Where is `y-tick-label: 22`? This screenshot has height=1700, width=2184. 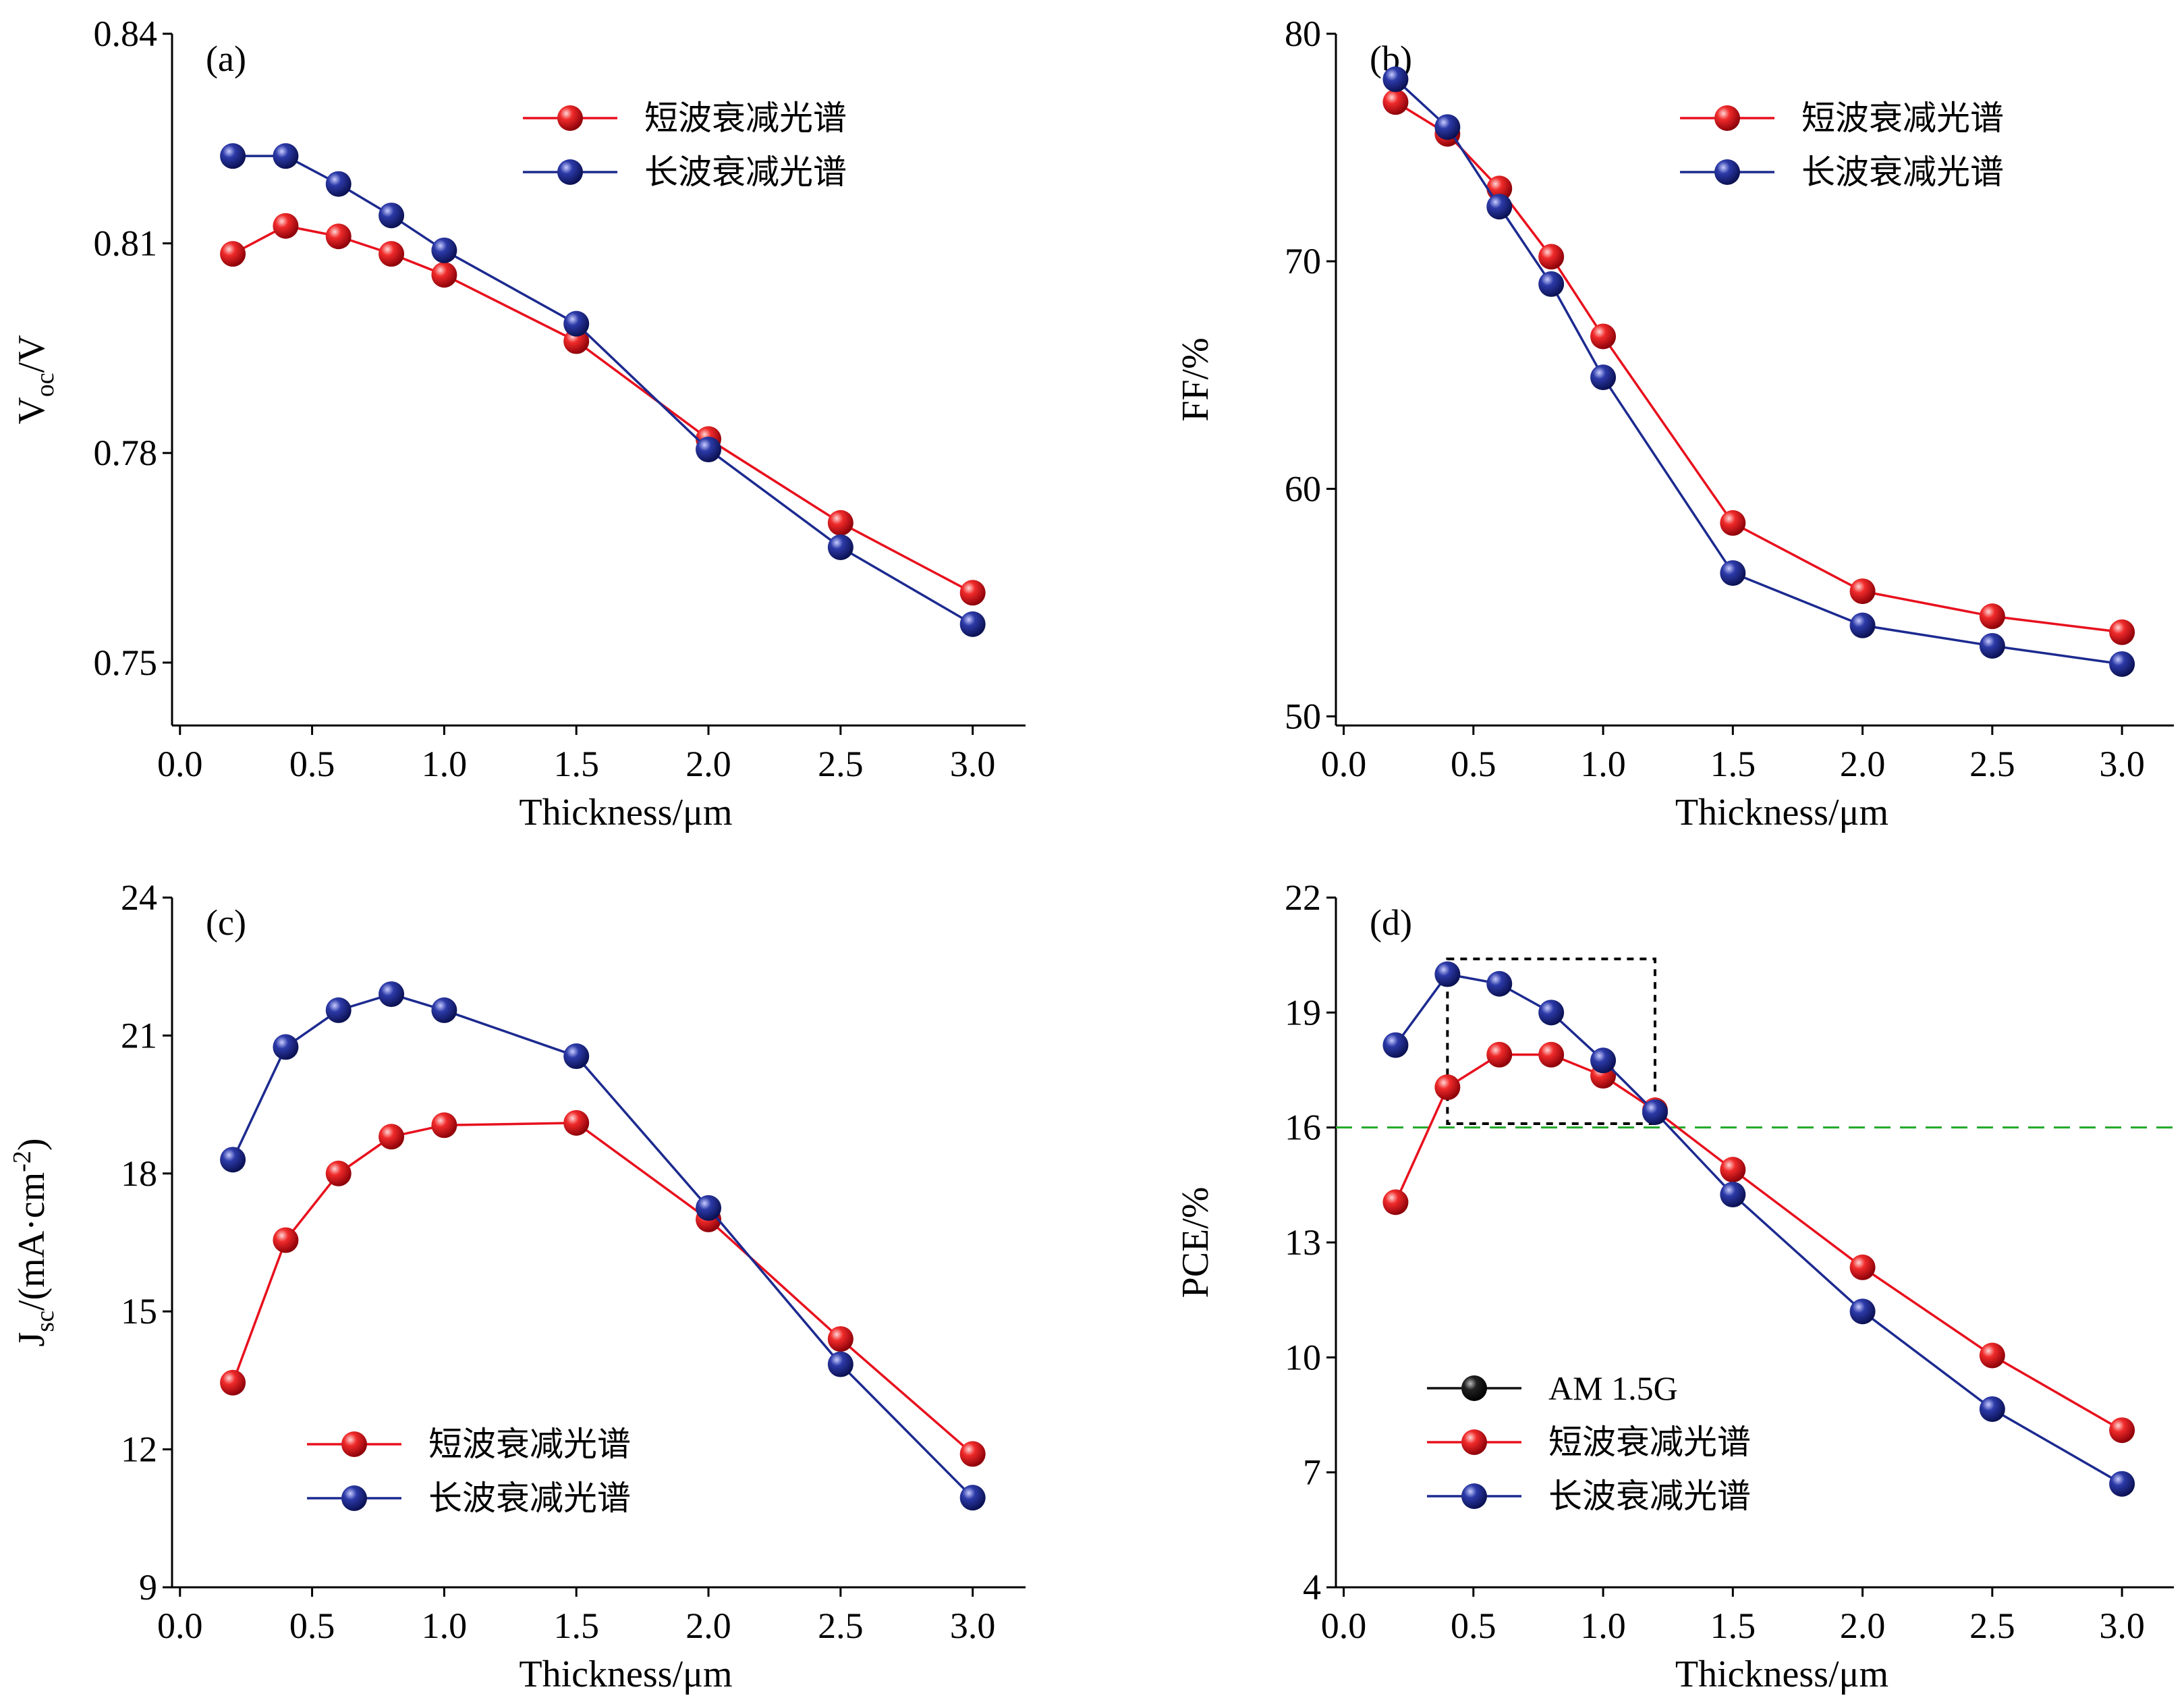
y-tick-label: 22 is located at coordinates (1303, 897).